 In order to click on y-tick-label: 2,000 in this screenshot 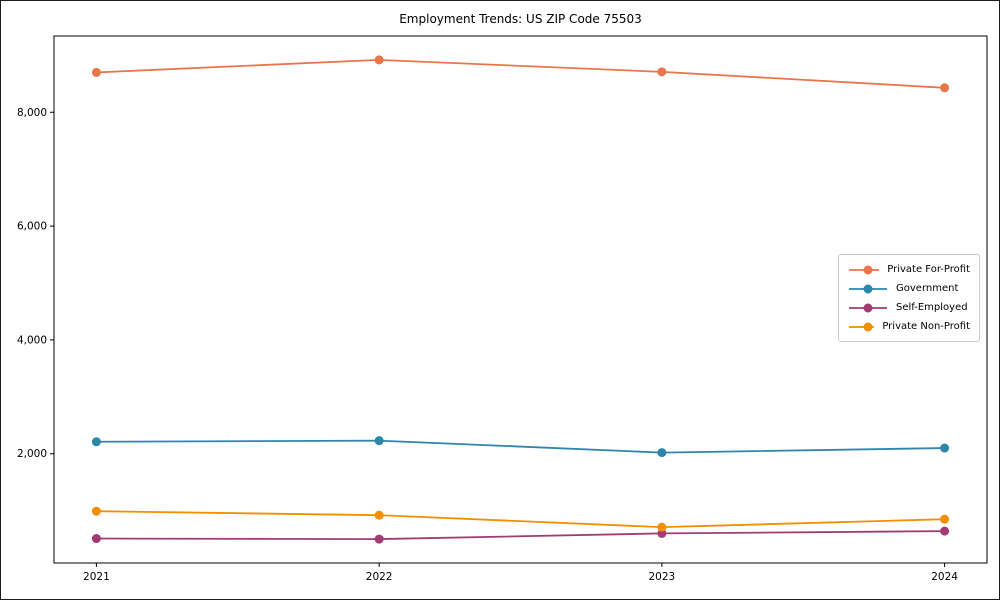, I will do `click(32, 454)`.